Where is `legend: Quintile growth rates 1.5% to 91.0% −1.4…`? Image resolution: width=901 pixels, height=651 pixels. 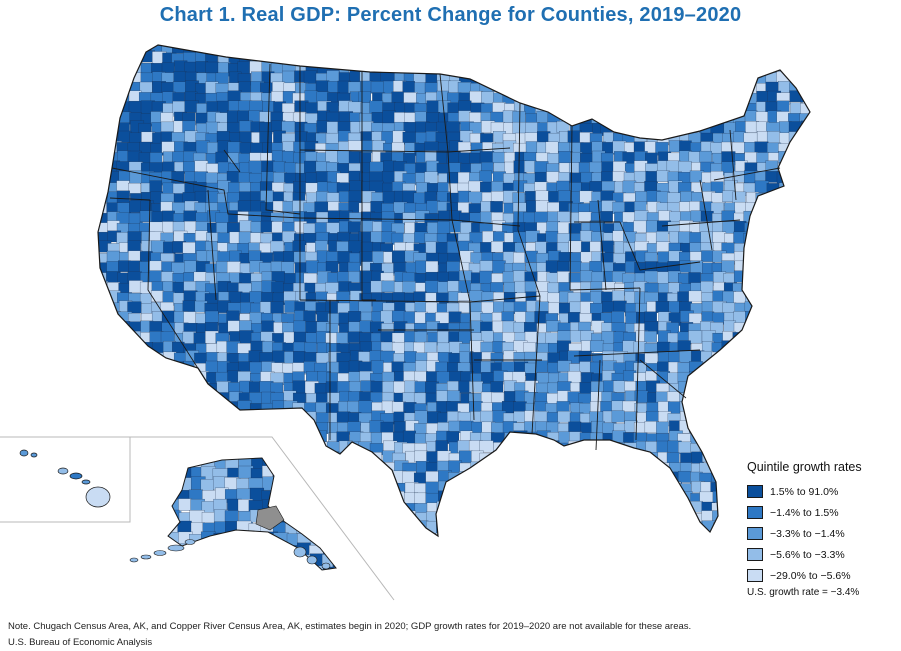 legend: Quintile growth rates 1.5% to 91.0% −1.4… is located at coordinates (822, 529).